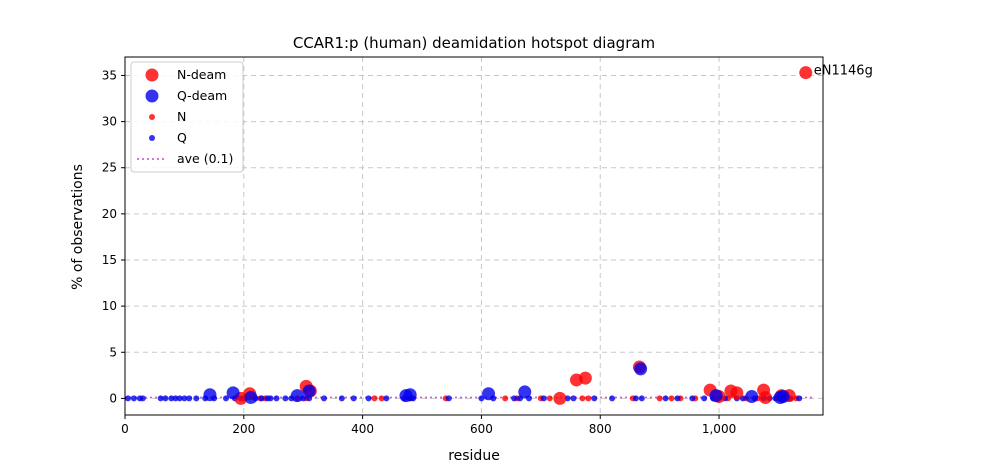 Image resolution: width=1000 pixels, height=466 pixels. I want to click on y-tick-label: 15, so click(109, 260).